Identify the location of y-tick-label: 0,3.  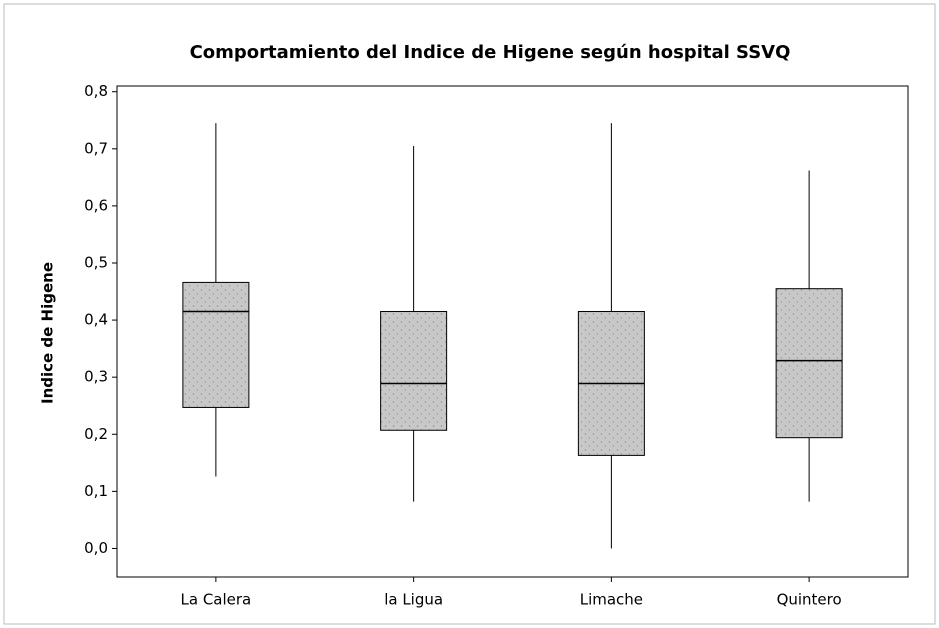
(96, 377).